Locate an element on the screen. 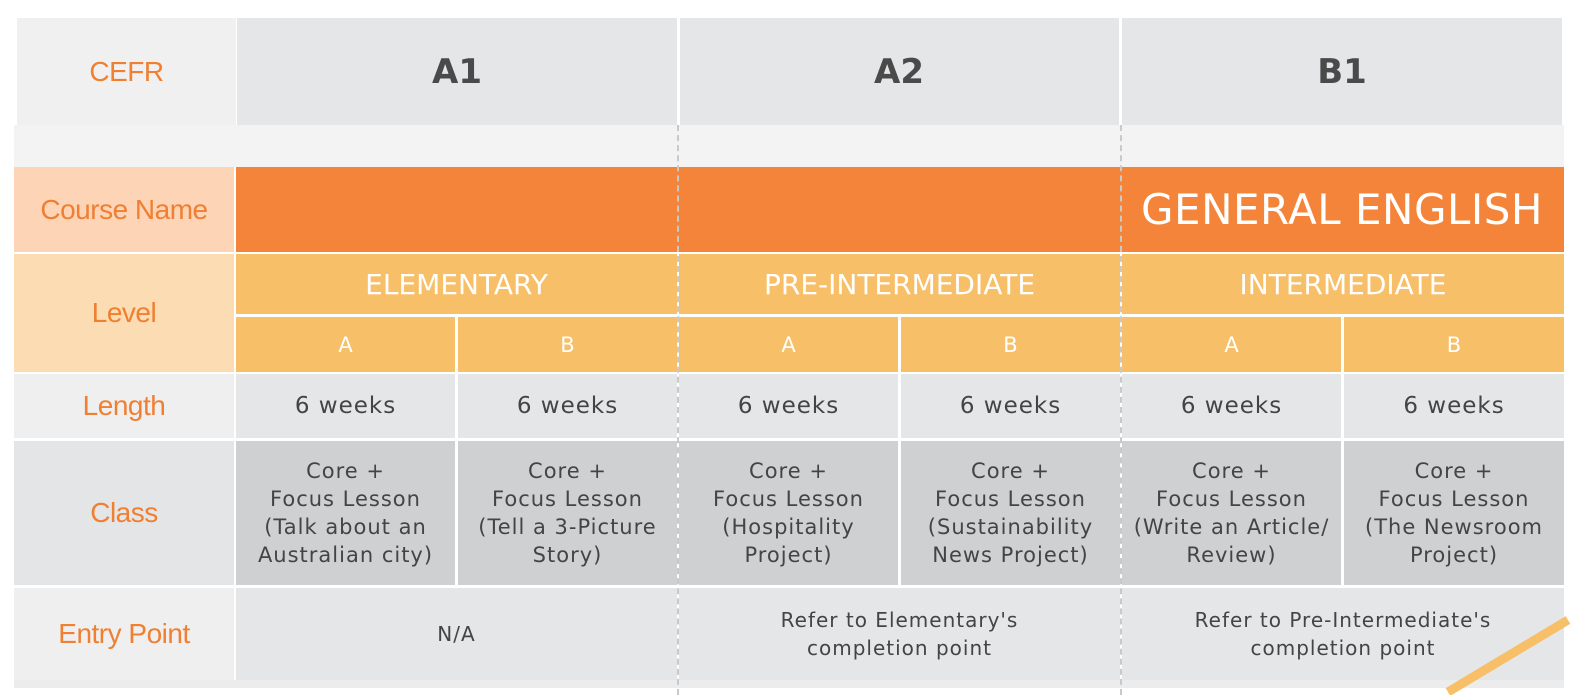  cefr-a2-header: A2 is located at coordinates (899, 71).